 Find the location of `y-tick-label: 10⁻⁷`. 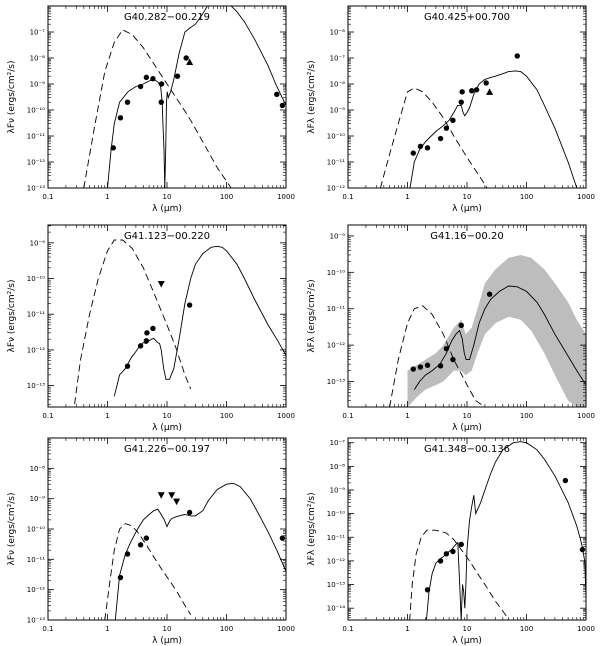

y-tick-label: 10⁻⁷ is located at coordinates (338, 443).